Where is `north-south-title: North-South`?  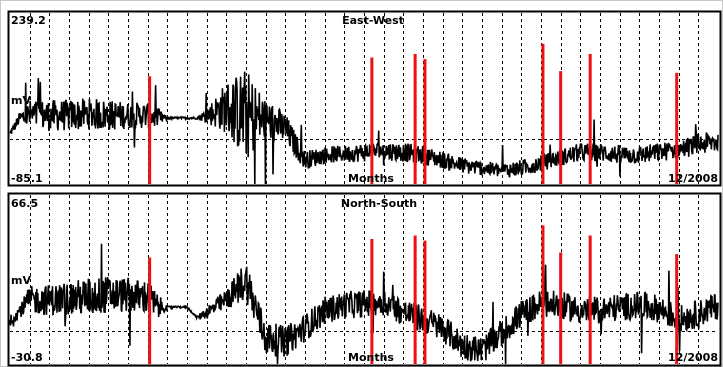
north-south-title: North-South is located at coordinates (379, 203).